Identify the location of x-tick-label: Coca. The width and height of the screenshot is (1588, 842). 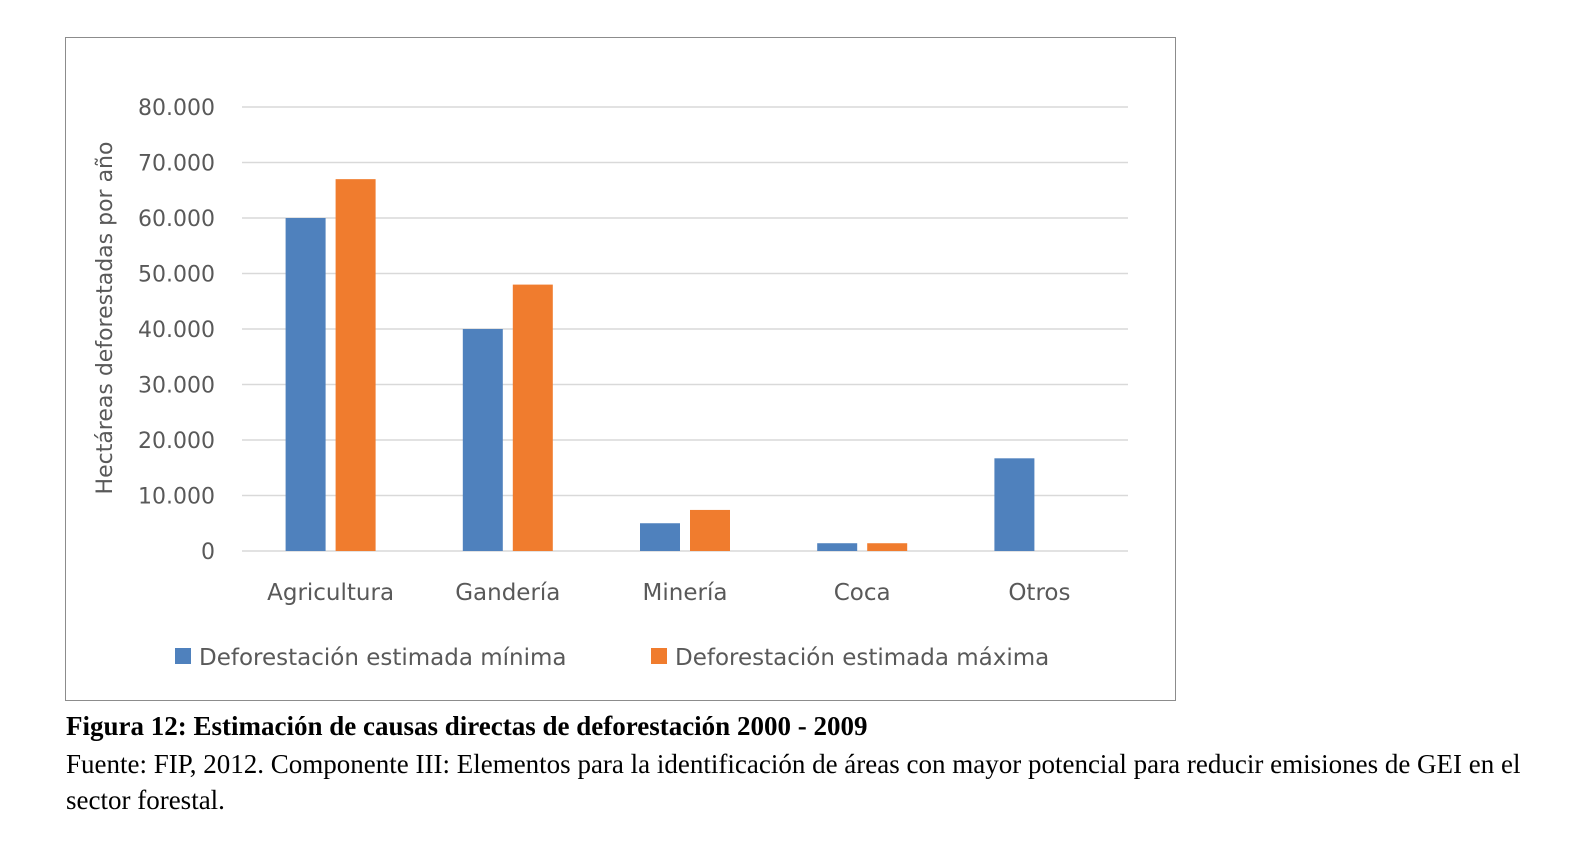
(862, 593).